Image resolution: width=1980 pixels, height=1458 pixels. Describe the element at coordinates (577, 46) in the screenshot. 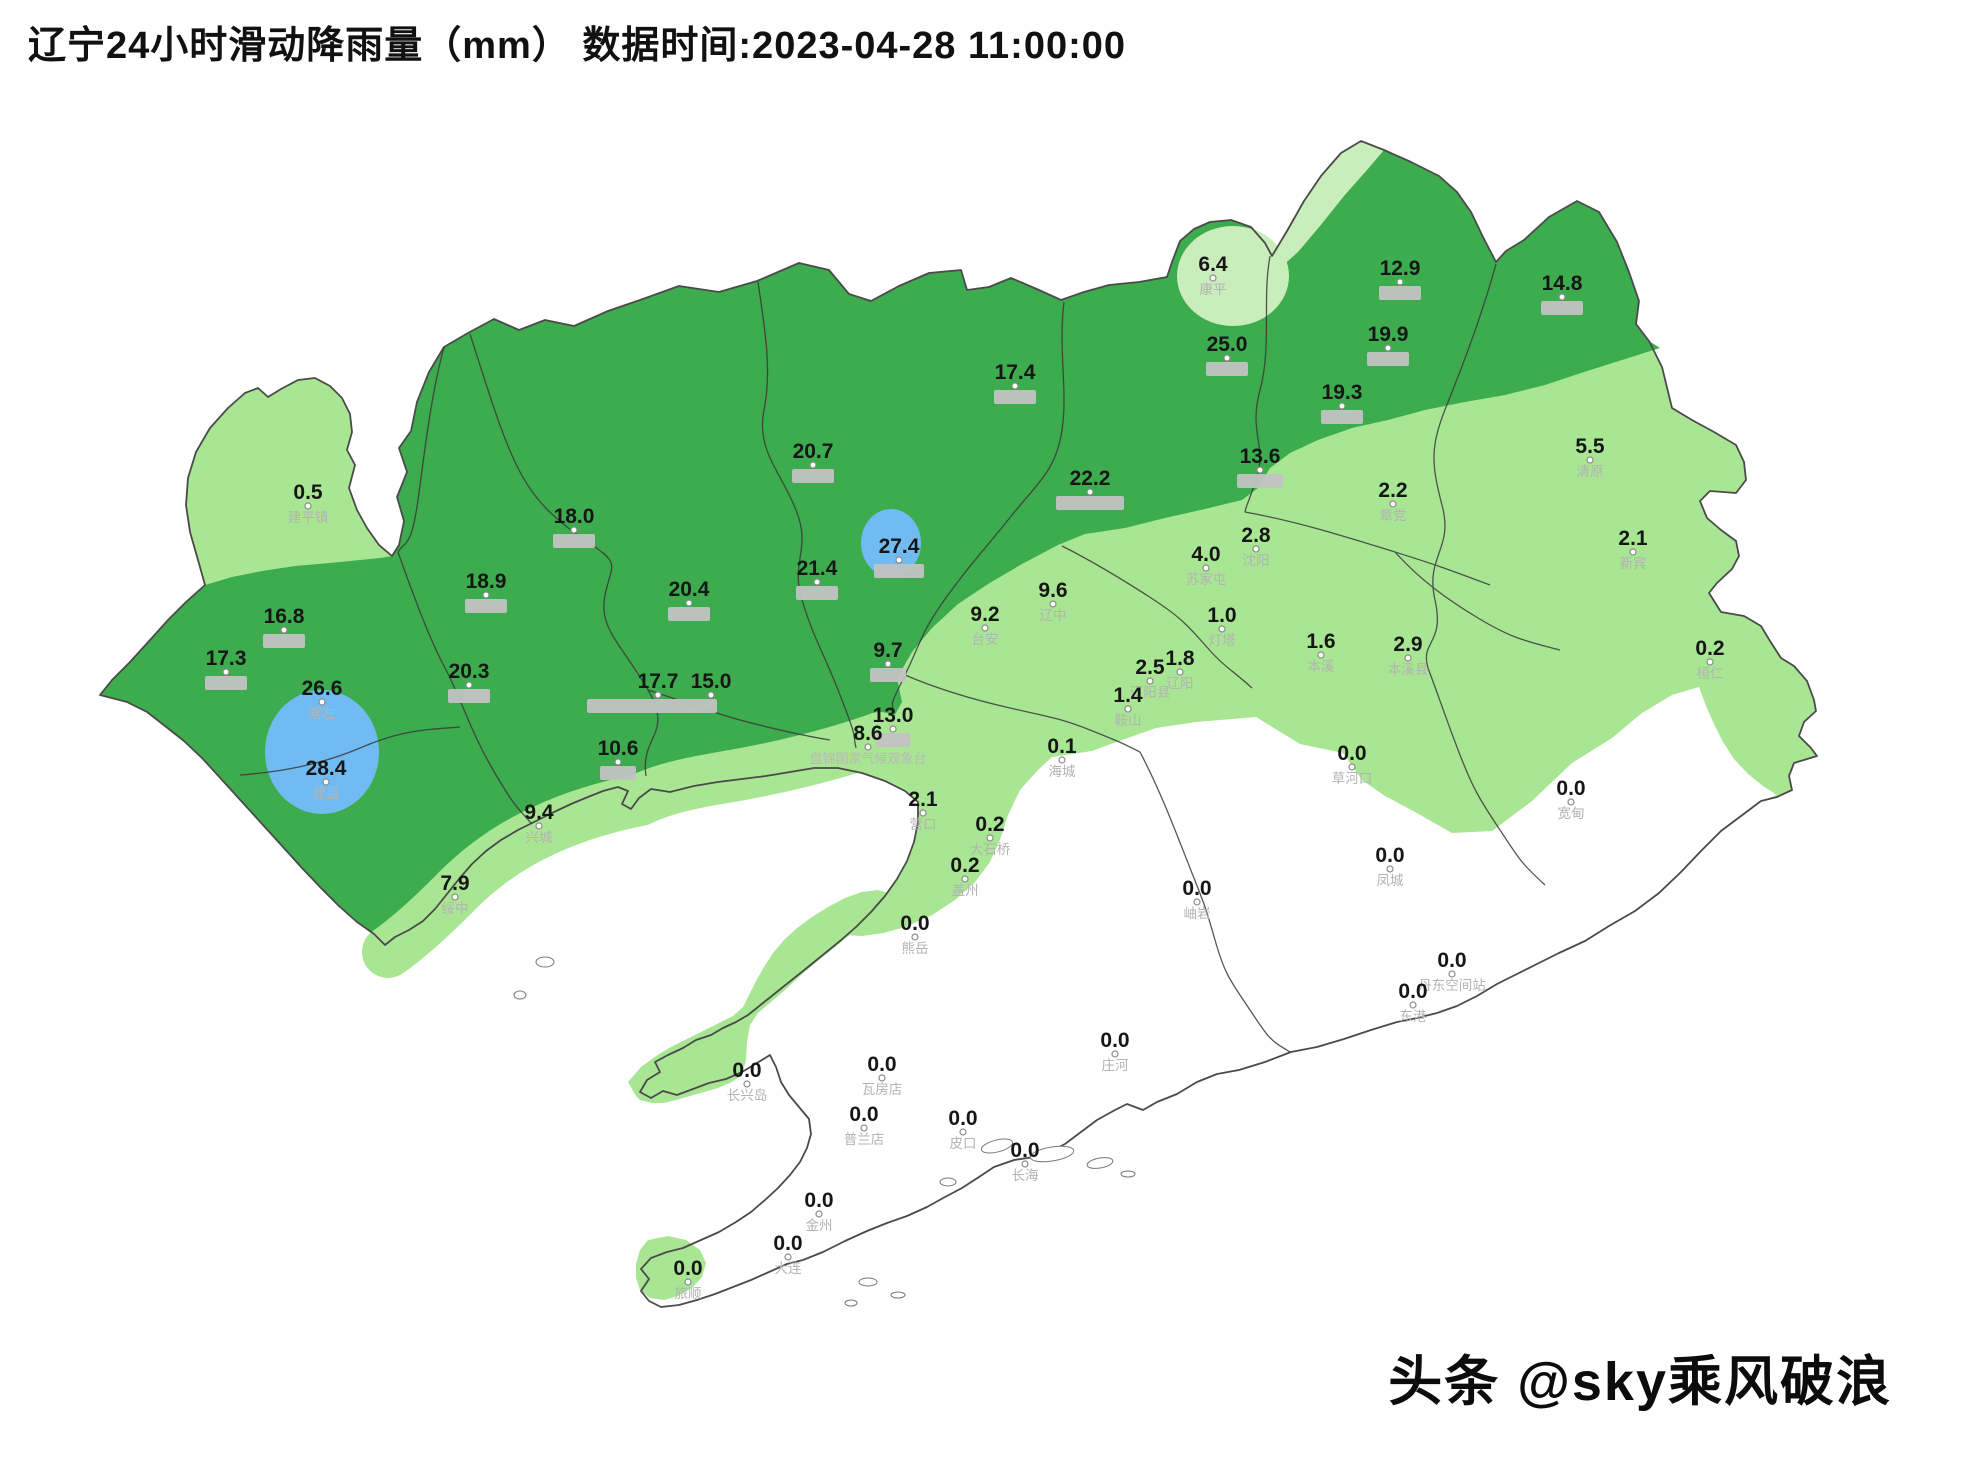

I see `page-title: 辽宁24小时滑动降雨量（mm） 数据时间:2023-04-28 11:00:00` at that location.